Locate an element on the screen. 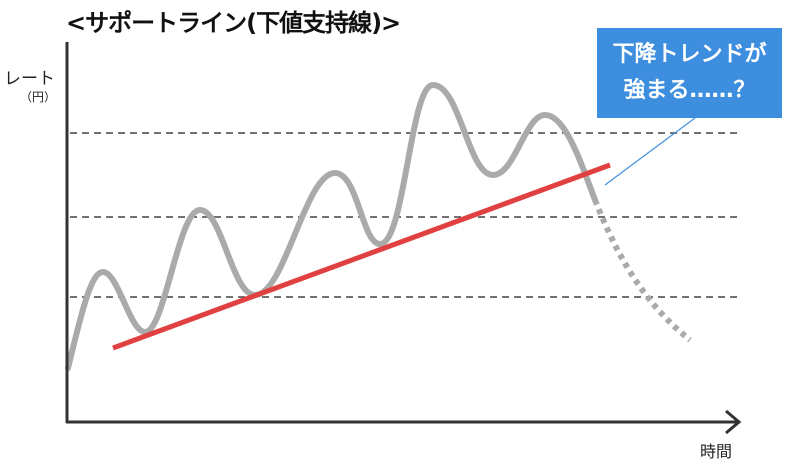  page-title: <サポートライン(下値支持線)> is located at coordinates (233, 23).